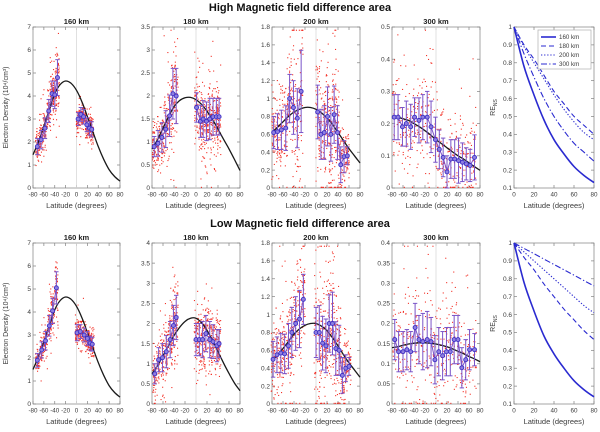 The height and width of the screenshot is (432, 600). Describe the element at coordinates (265, 170) in the screenshot. I see `svg-text: 0.2` at that location.